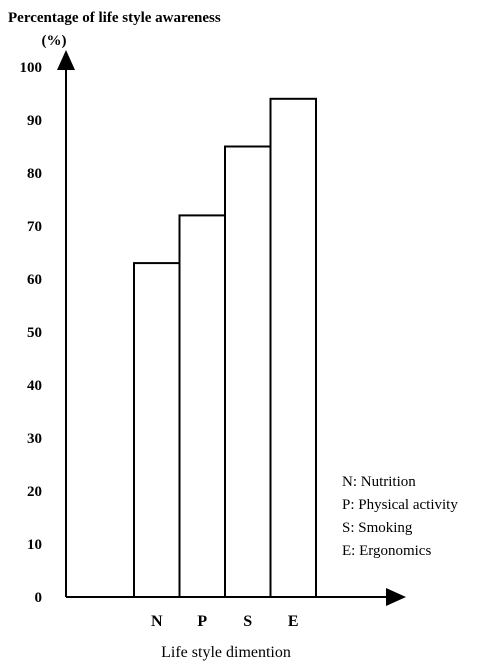 Image resolution: width=491 pixels, height=666 pixels. What do you see at coordinates (34, 174) in the screenshot?
I see `y-tick-label: 80` at bounding box center [34, 174].